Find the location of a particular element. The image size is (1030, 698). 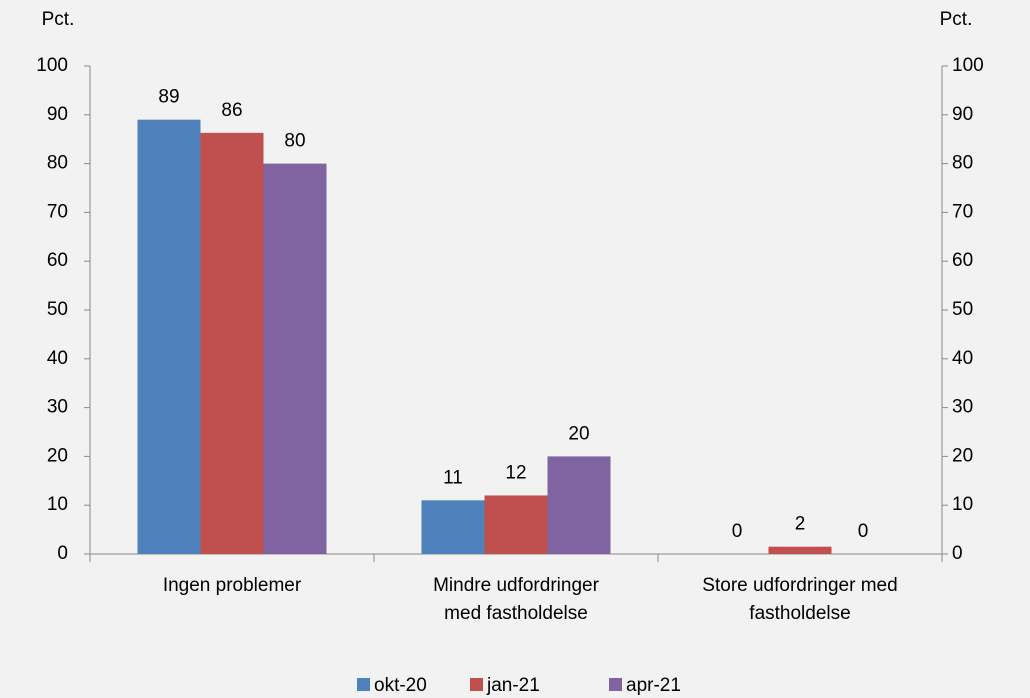

data-label: 11 is located at coordinates (453, 477).